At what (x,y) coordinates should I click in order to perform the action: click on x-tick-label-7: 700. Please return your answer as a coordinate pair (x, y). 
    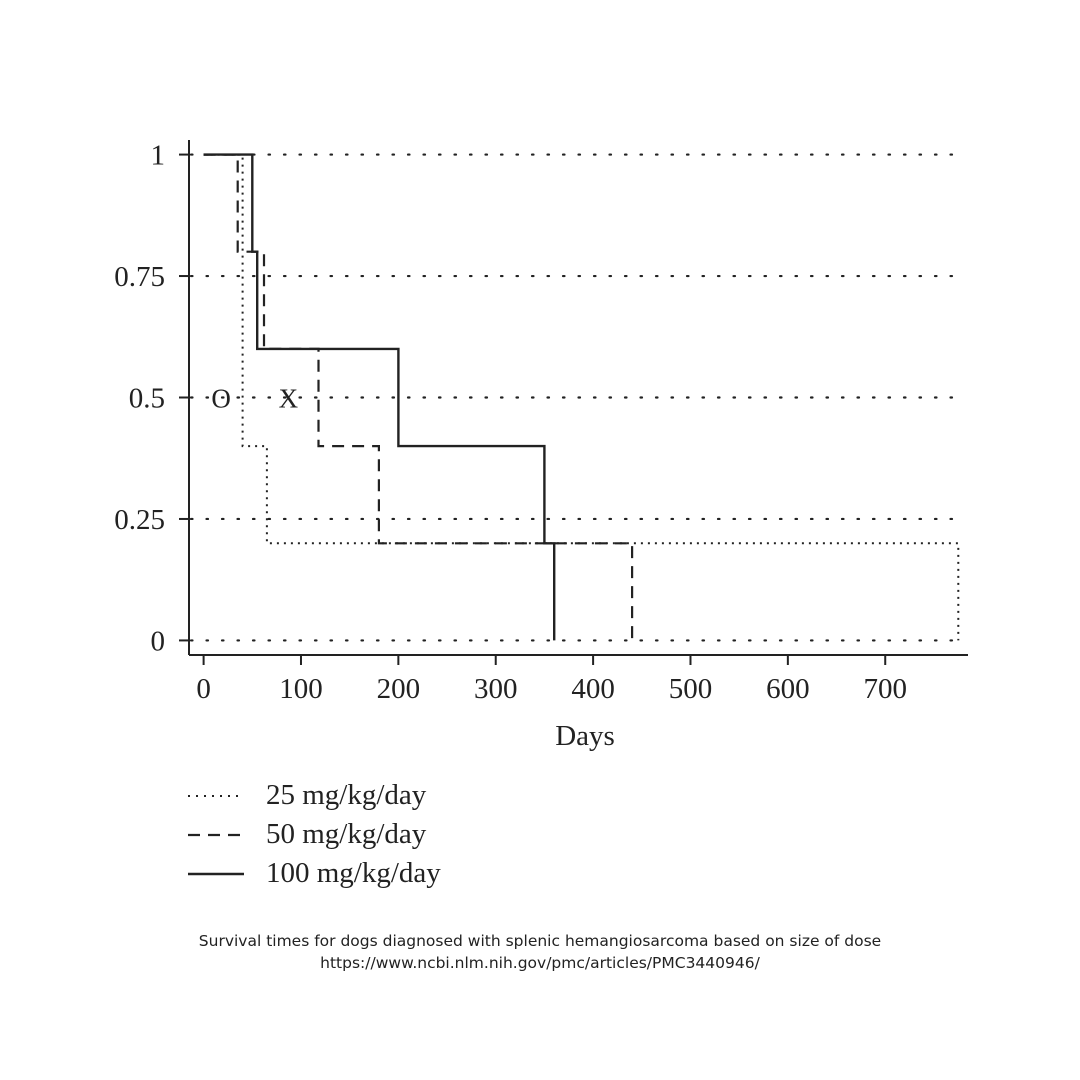
    Looking at the image, I should click on (885, 689).